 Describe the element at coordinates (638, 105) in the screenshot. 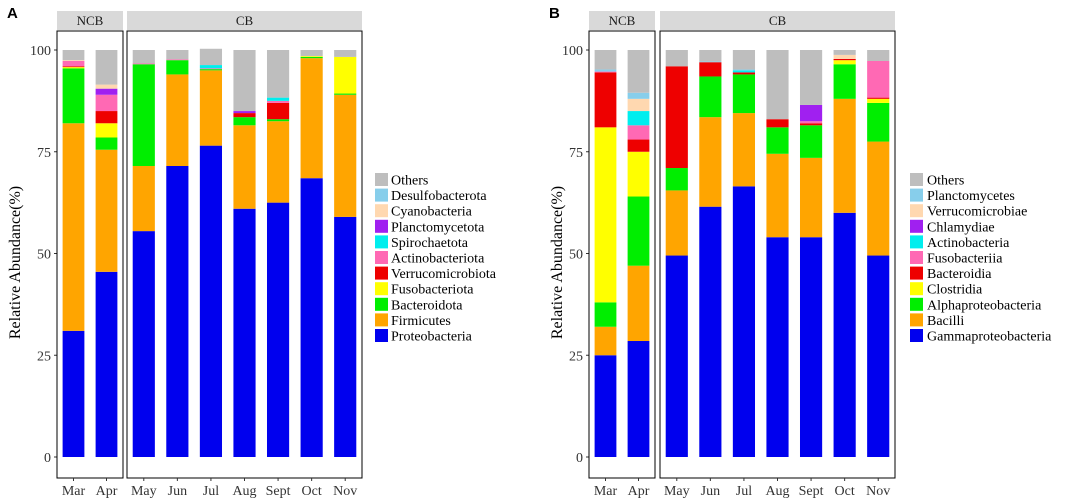

I see `bar-segment-verrucomicrobiae` at that location.